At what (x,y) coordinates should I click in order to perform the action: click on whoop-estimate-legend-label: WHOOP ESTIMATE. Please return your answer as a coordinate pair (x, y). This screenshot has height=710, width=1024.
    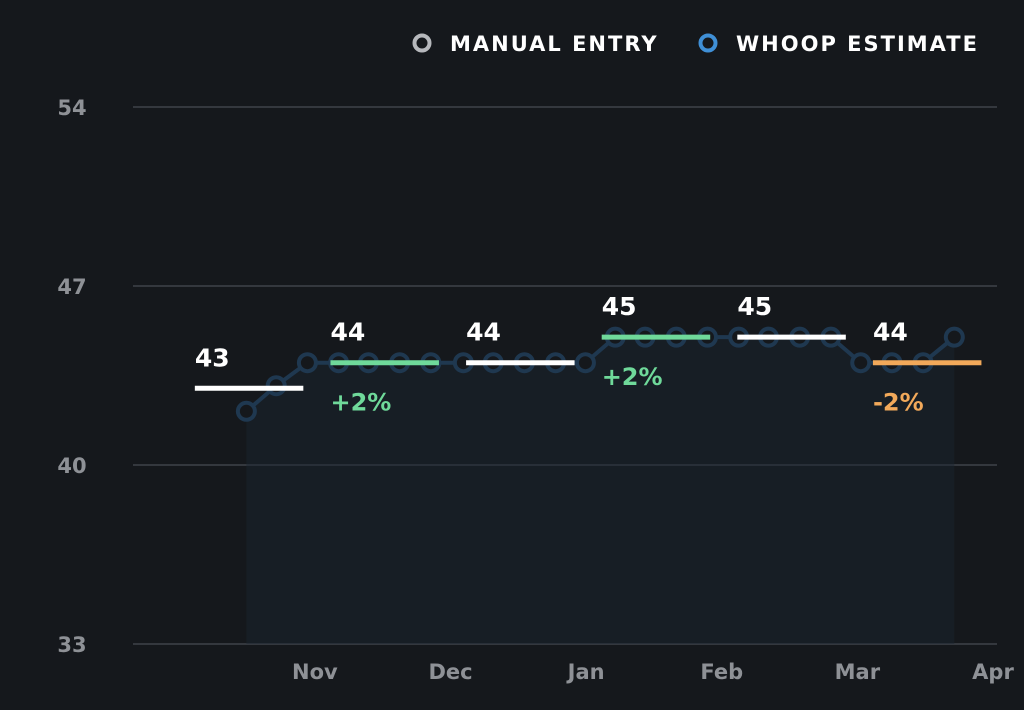
    Looking at the image, I should click on (857, 44).